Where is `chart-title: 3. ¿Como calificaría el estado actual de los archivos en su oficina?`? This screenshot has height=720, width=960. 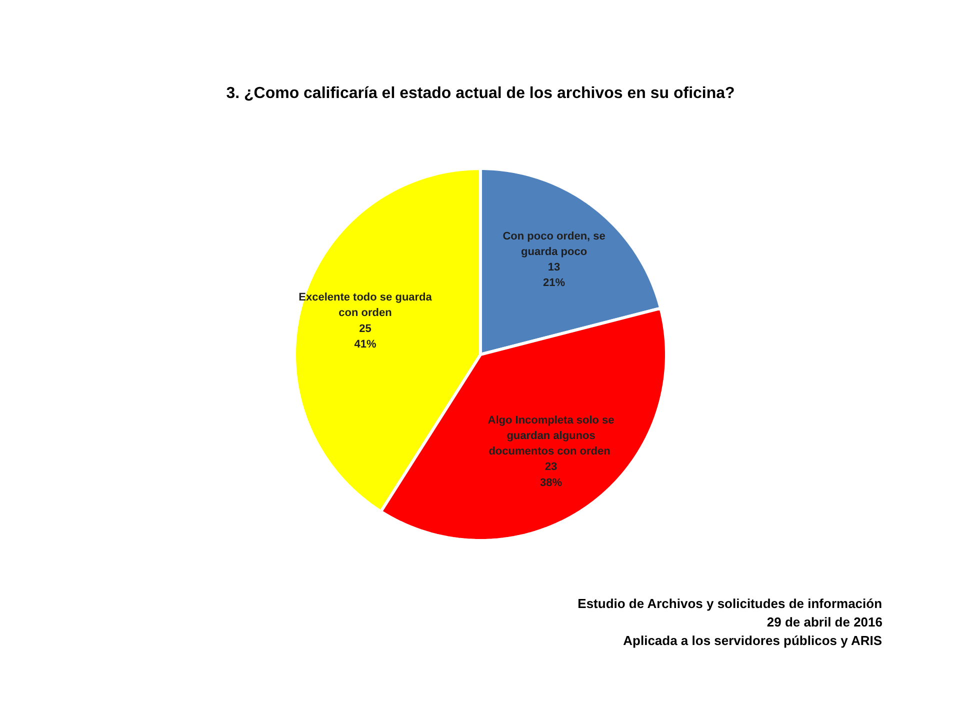
chart-title: 3. ¿Como calificaría el estado actual de los archivos en su oficina? is located at coordinates (480, 93).